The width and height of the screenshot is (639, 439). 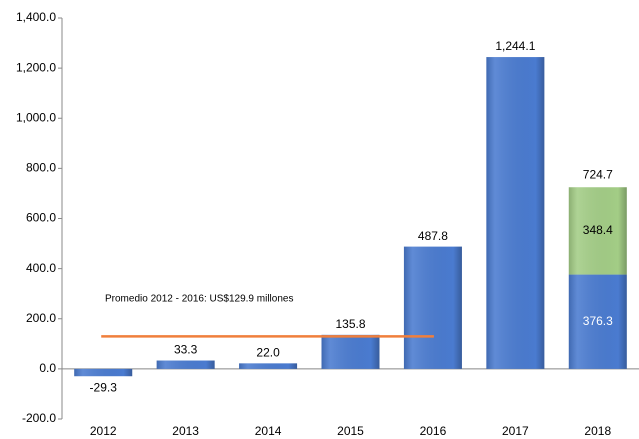 I want to click on y-tick-label: -200.0, so click(x=39, y=418).